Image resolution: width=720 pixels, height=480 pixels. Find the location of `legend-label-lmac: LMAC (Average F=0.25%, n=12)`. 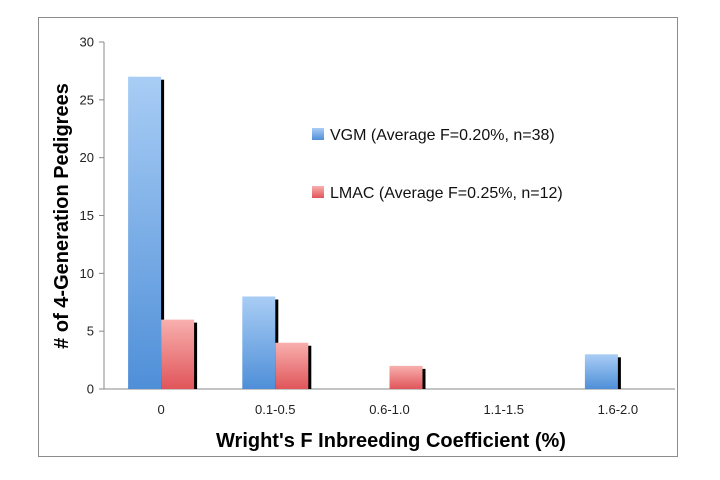

legend-label-lmac: LMAC (Average F=0.25%, n=12) is located at coordinates (446, 193).